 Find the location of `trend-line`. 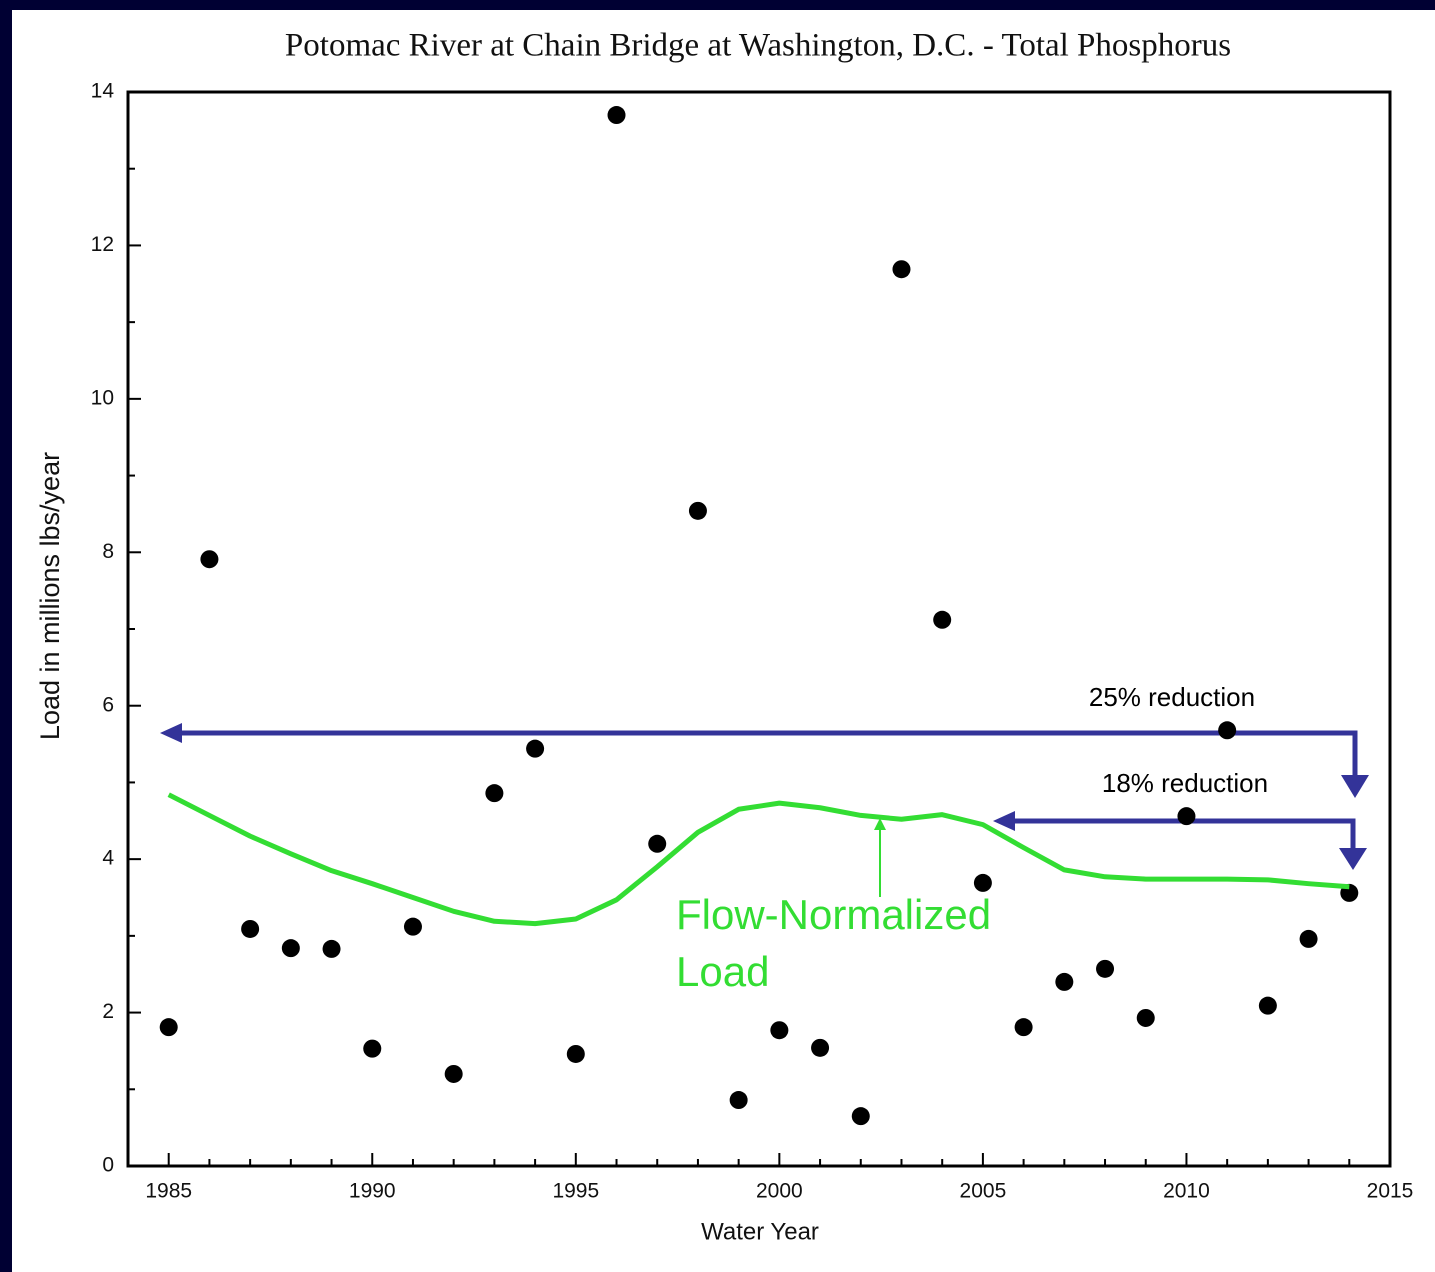

trend-line is located at coordinates (758, 859).